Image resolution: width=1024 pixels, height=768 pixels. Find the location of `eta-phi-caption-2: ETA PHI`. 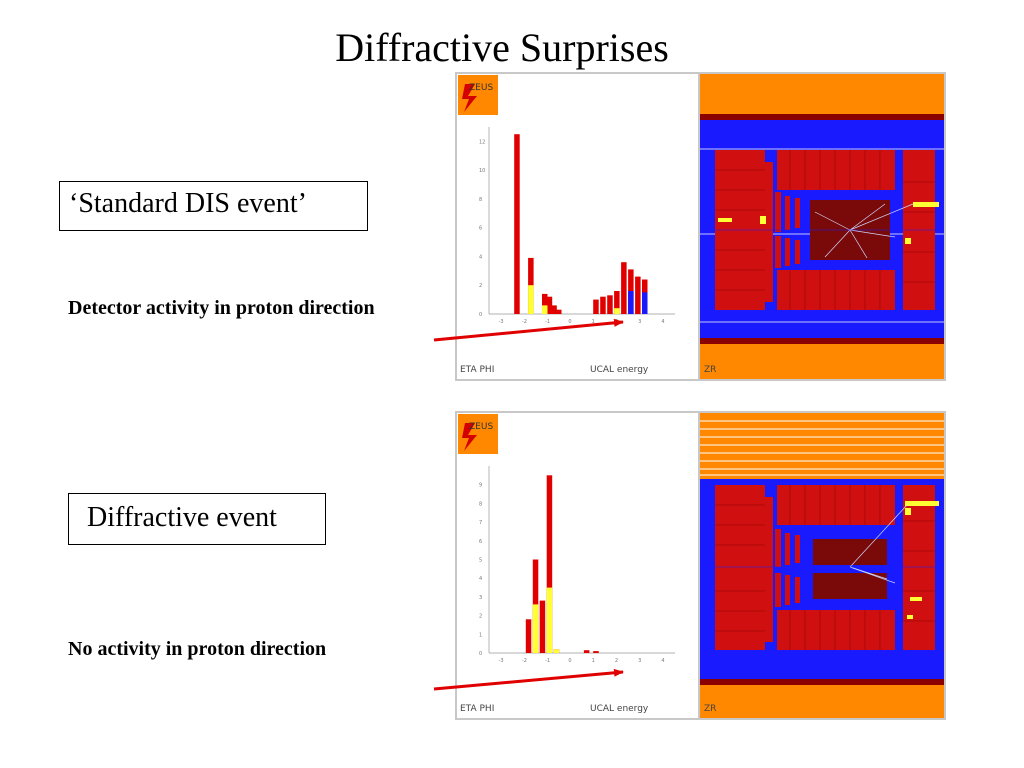

eta-phi-caption-2: ETA PHI is located at coordinates (477, 709).